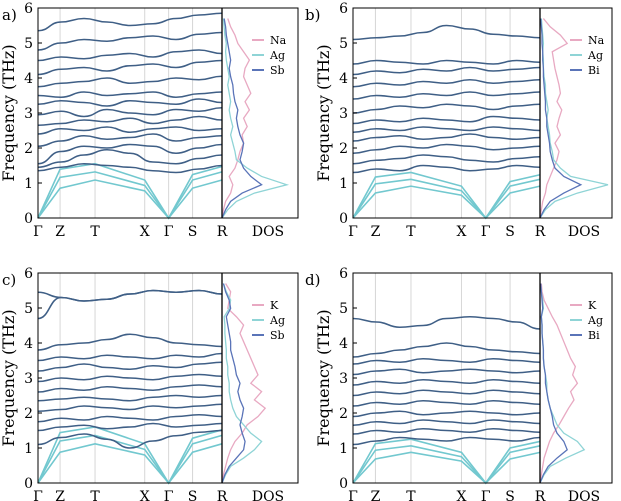  I want to click on y-tick-label: 5, so click(28, 309).